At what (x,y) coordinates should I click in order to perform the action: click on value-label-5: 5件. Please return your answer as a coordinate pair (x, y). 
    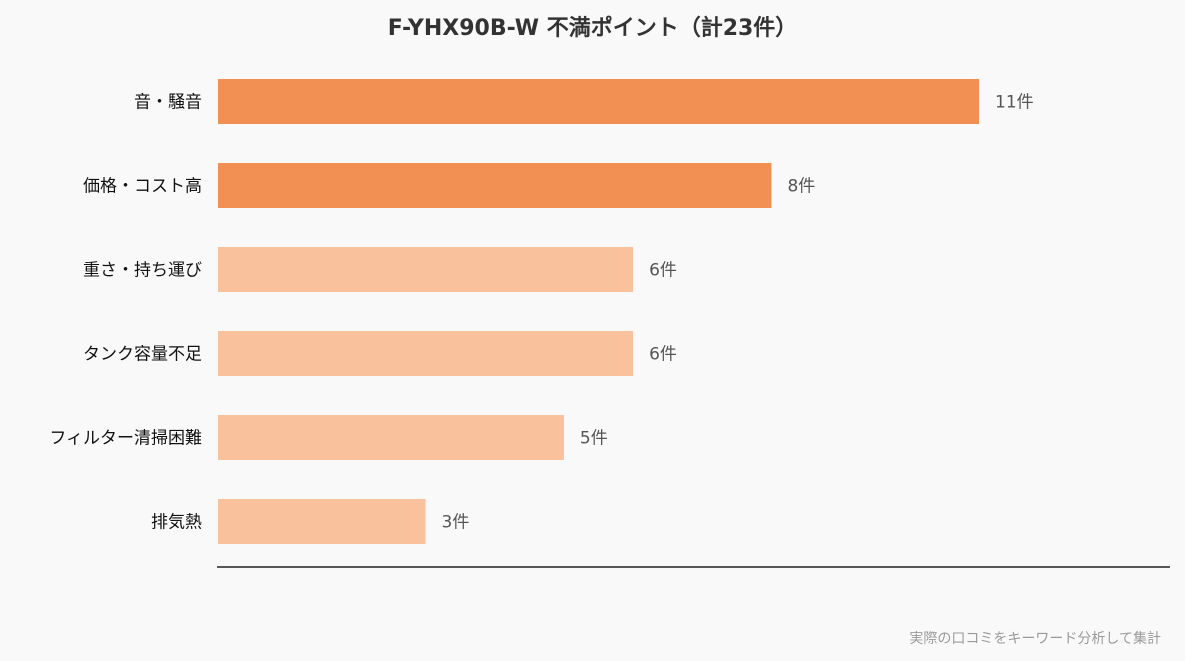
    Looking at the image, I should click on (594, 439).